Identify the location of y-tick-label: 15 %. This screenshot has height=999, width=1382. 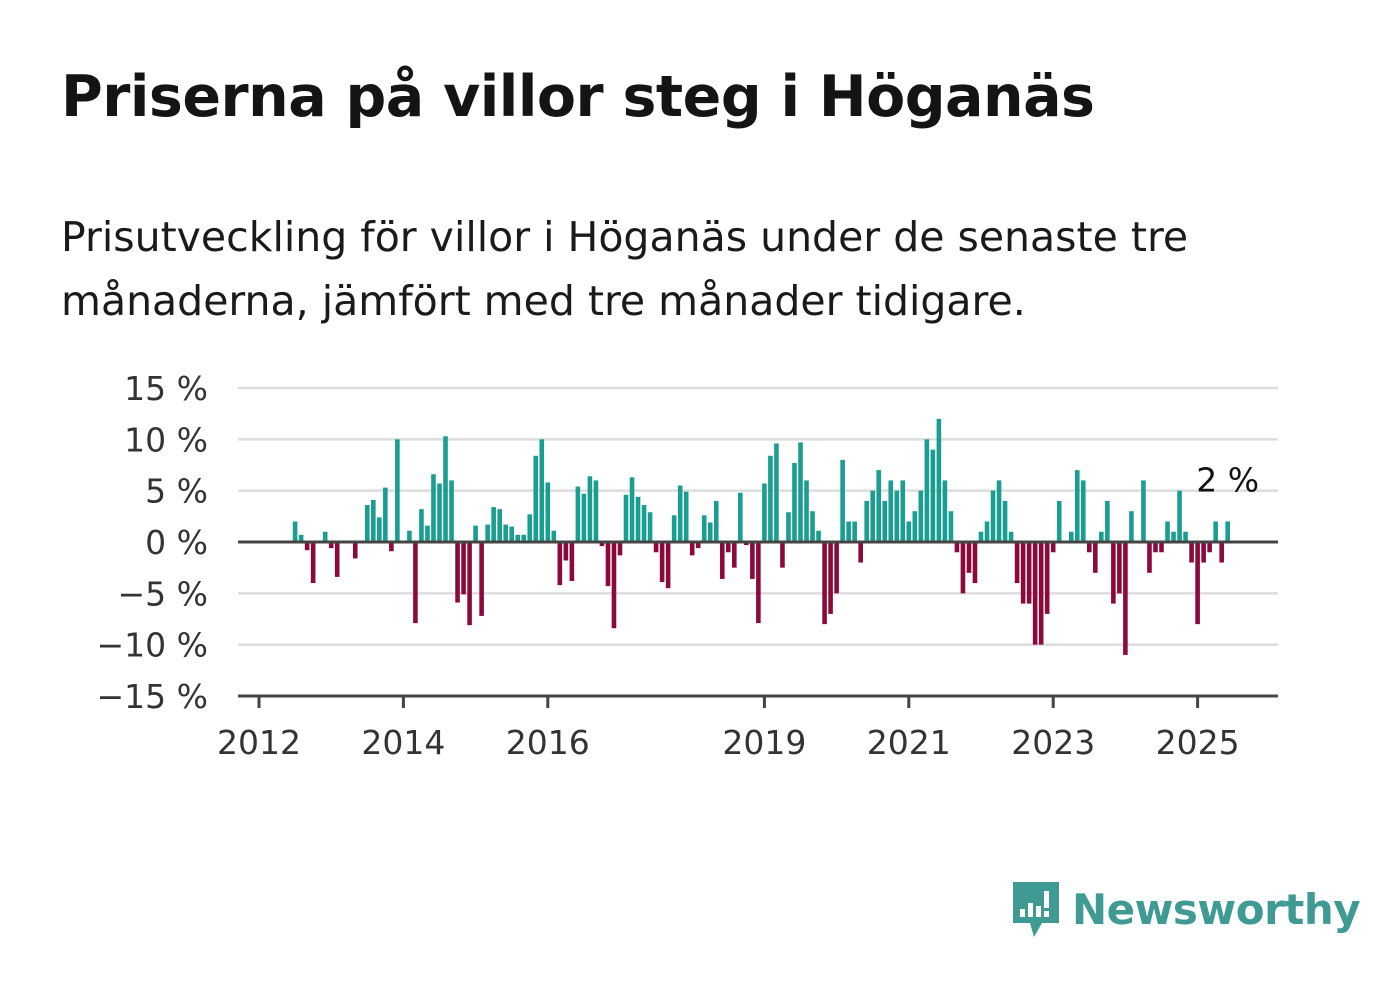
(166, 388).